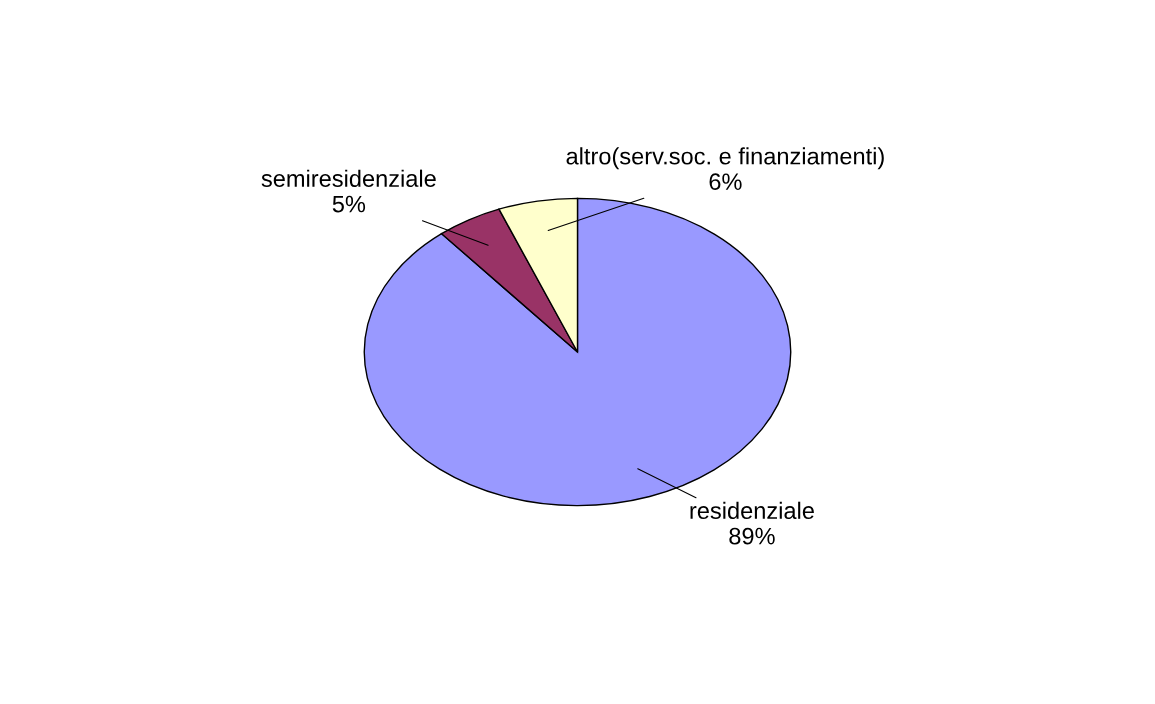 This screenshot has width=1155, height=704. I want to click on data-label: 89%, so click(752, 536).